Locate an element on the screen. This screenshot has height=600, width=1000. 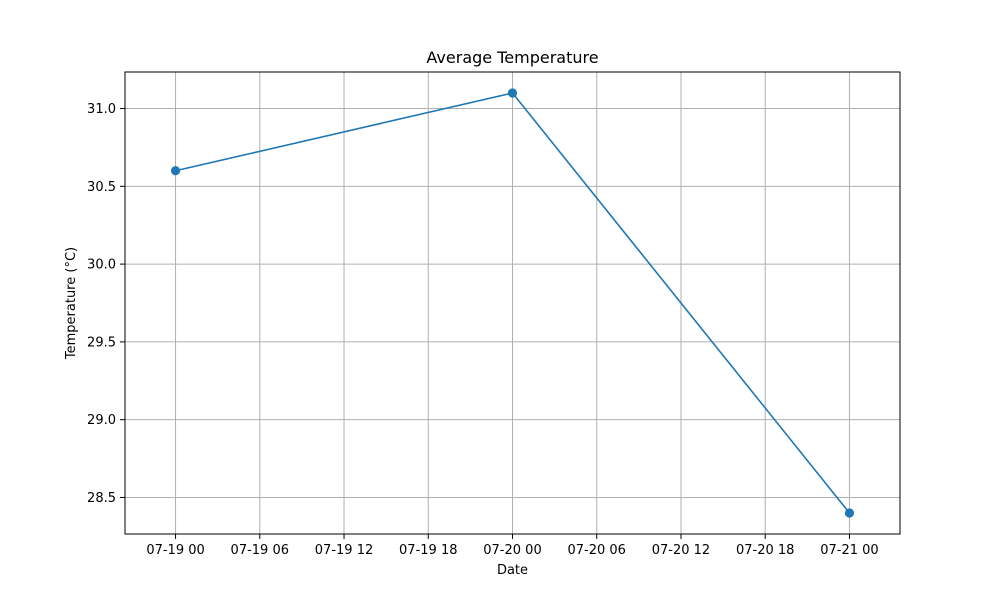
x-tick-label: 07-20 06 is located at coordinates (597, 550).